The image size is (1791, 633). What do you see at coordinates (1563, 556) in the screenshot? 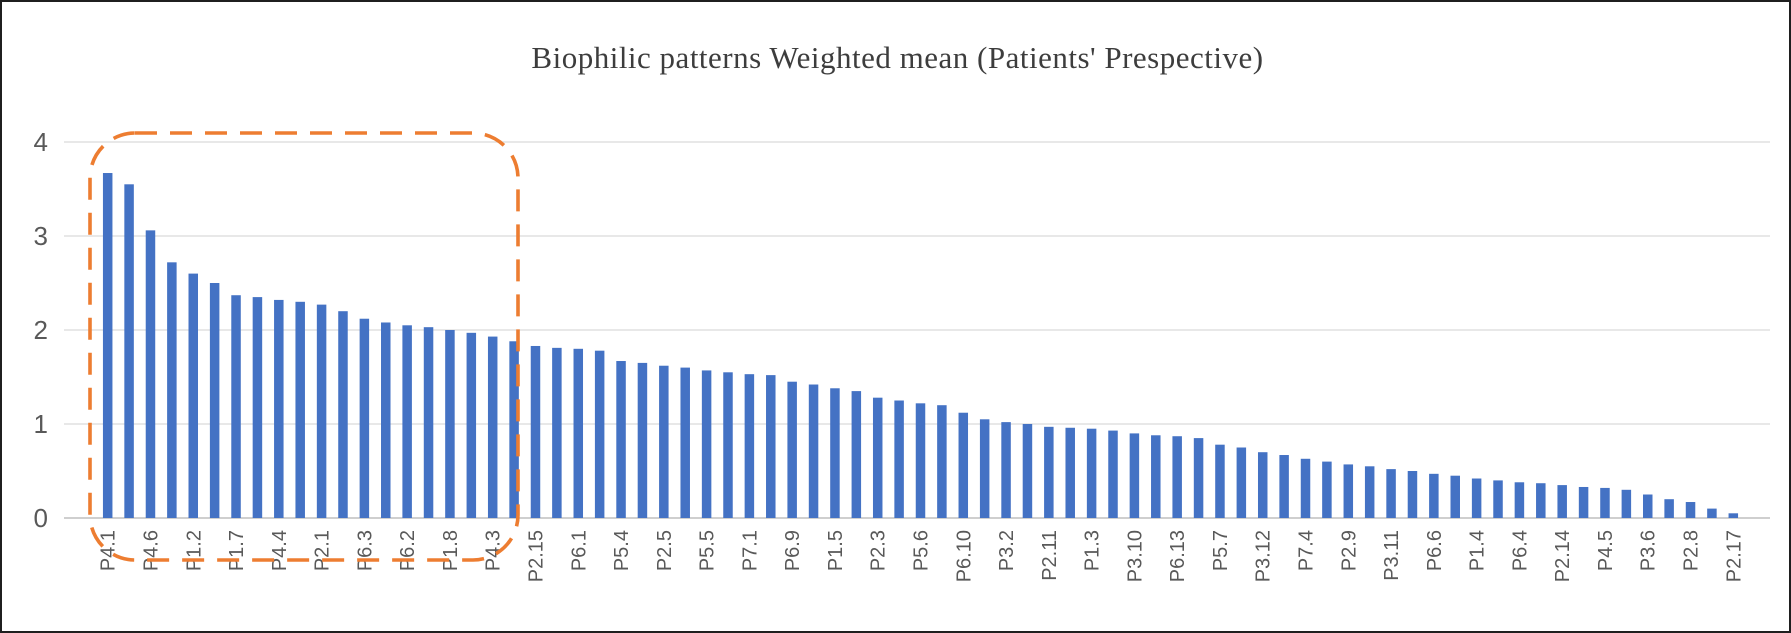
I see `x-axis-tick-label: P2.14` at bounding box center [1563, 556].